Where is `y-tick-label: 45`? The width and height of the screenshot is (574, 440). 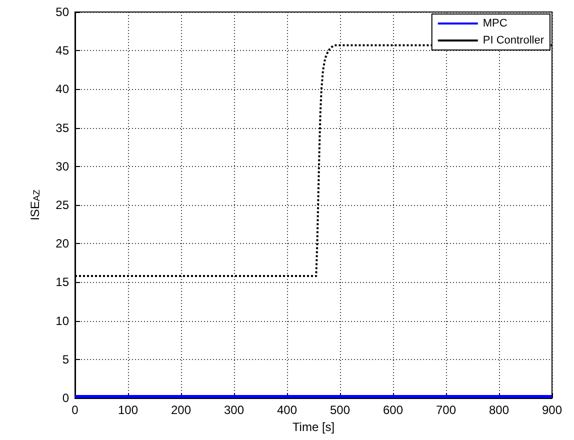 y-tick-label: 45 is located at coordinates (63, 51).